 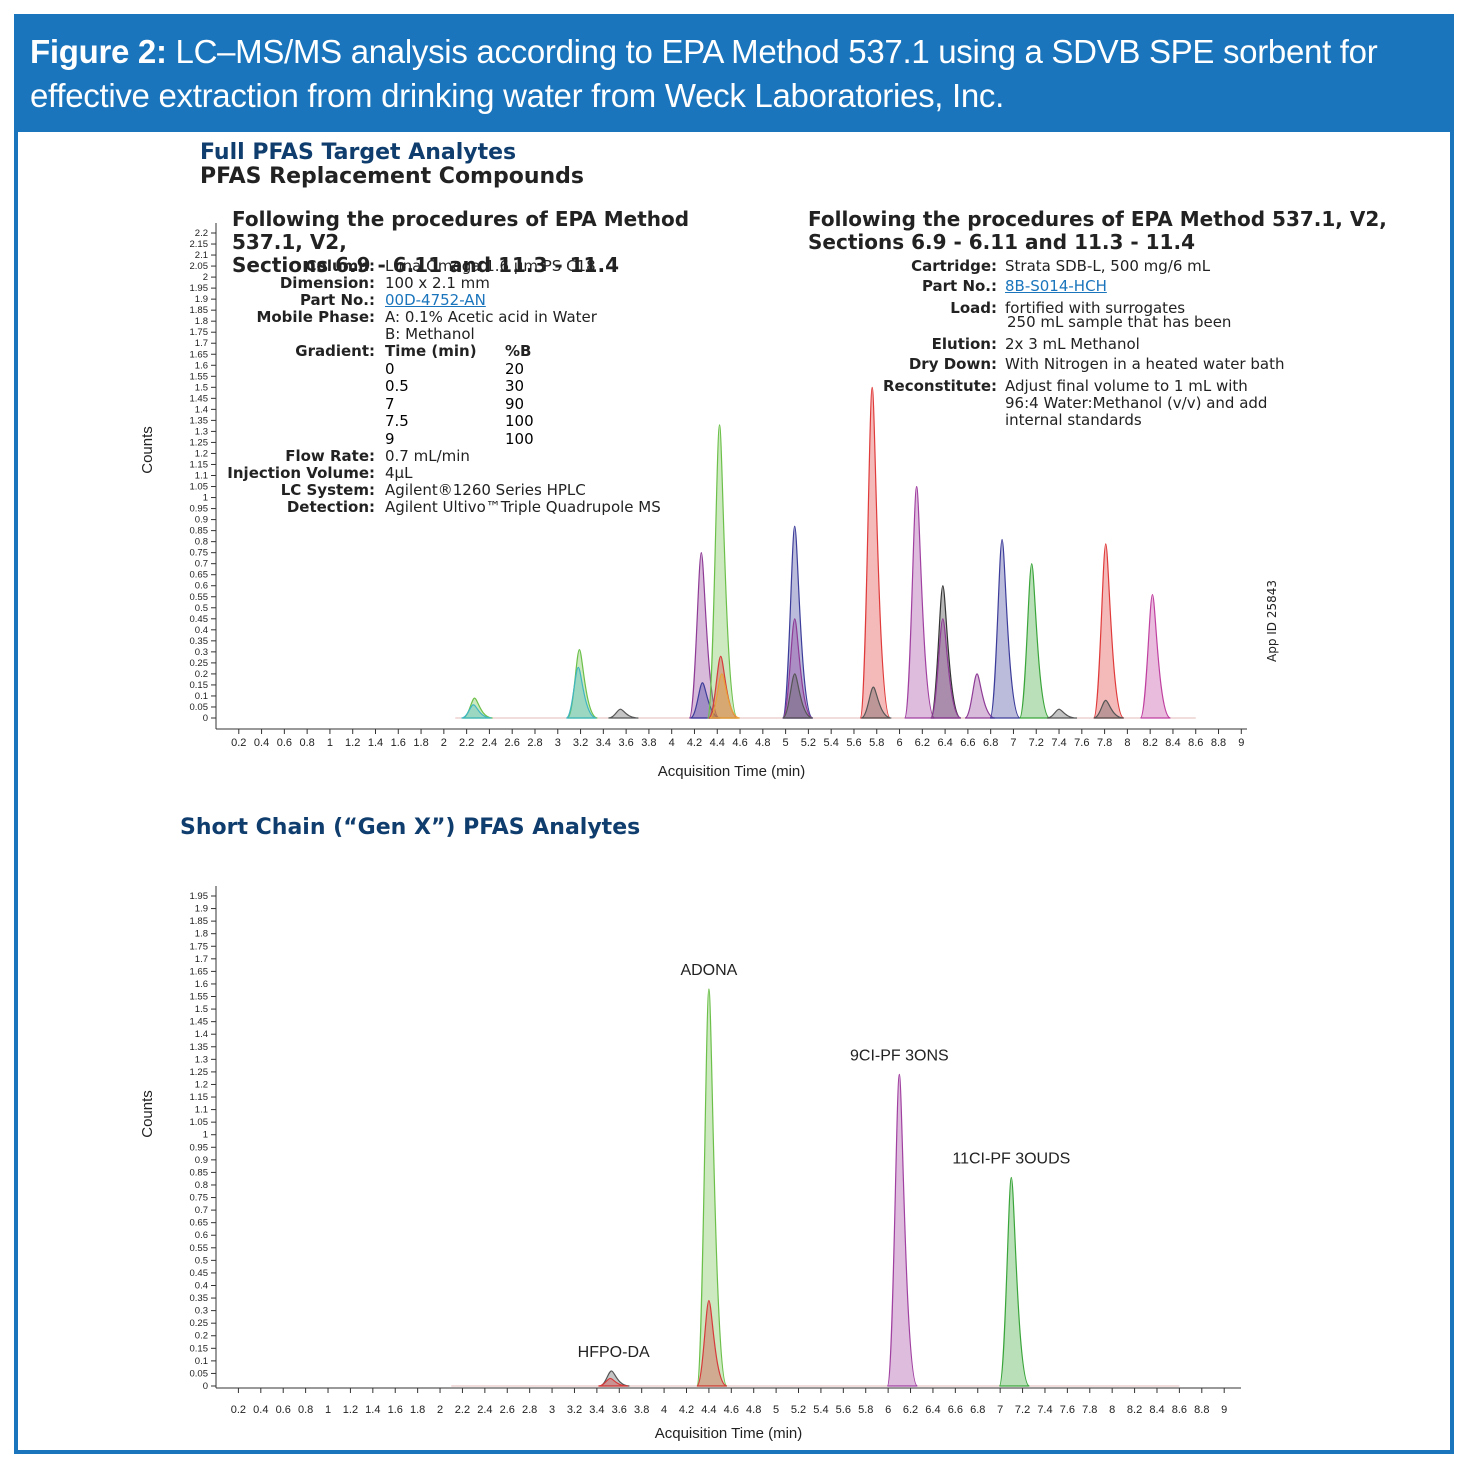 What do you see at coordinates (939, 386) in the screenshot?
I see `reconstitute-label: Reconstitute:` at bounding box center [939, 386].